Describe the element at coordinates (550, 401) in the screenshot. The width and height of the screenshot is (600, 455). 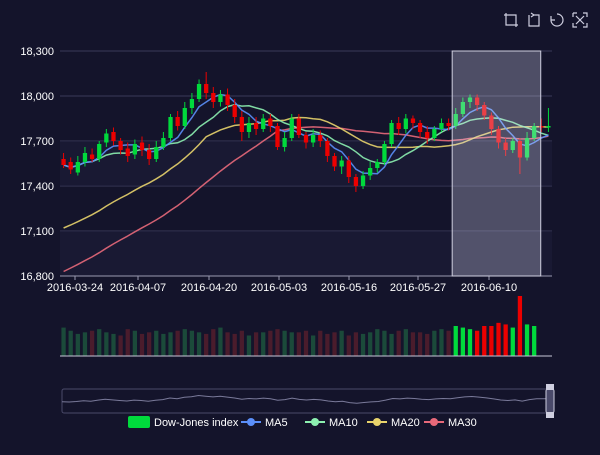
I see `zoom-handle` at that location.